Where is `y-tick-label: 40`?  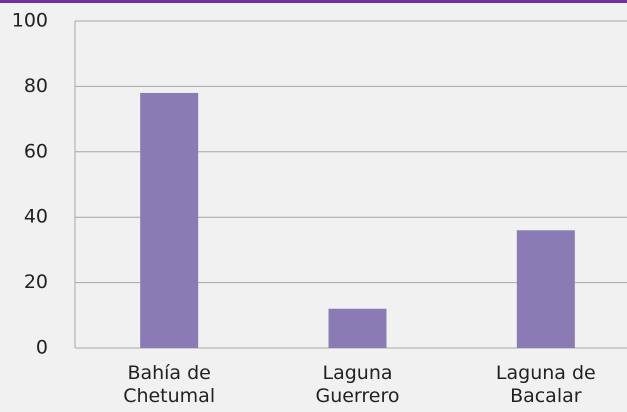 y-tick-label: 40 is located at coordinates (36, 217).